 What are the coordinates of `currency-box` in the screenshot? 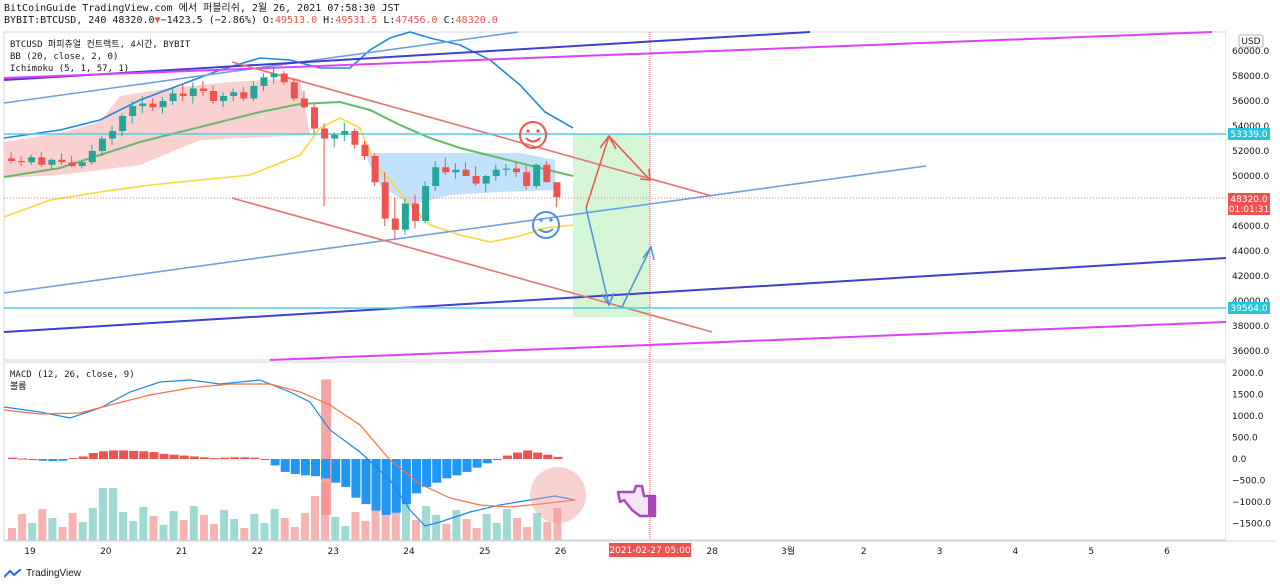 It's located at (1251, 41).